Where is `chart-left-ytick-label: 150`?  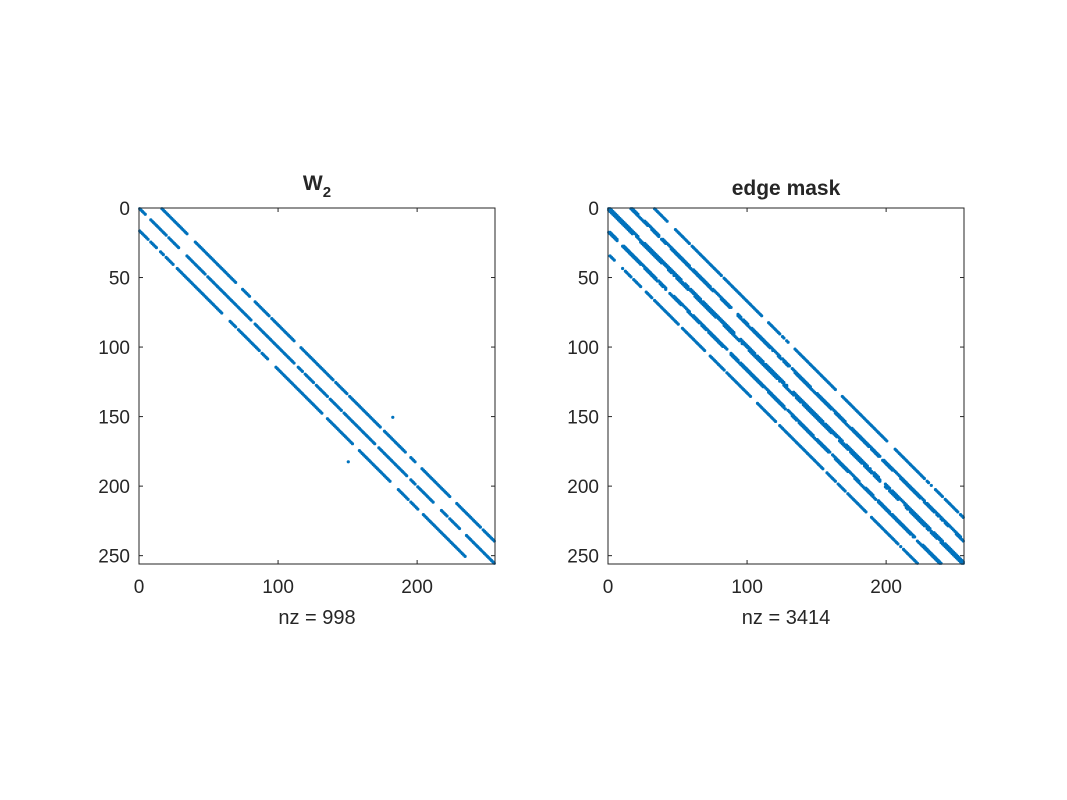 chart-left-ytick-label: 150 is located at coordinates (114, 418).